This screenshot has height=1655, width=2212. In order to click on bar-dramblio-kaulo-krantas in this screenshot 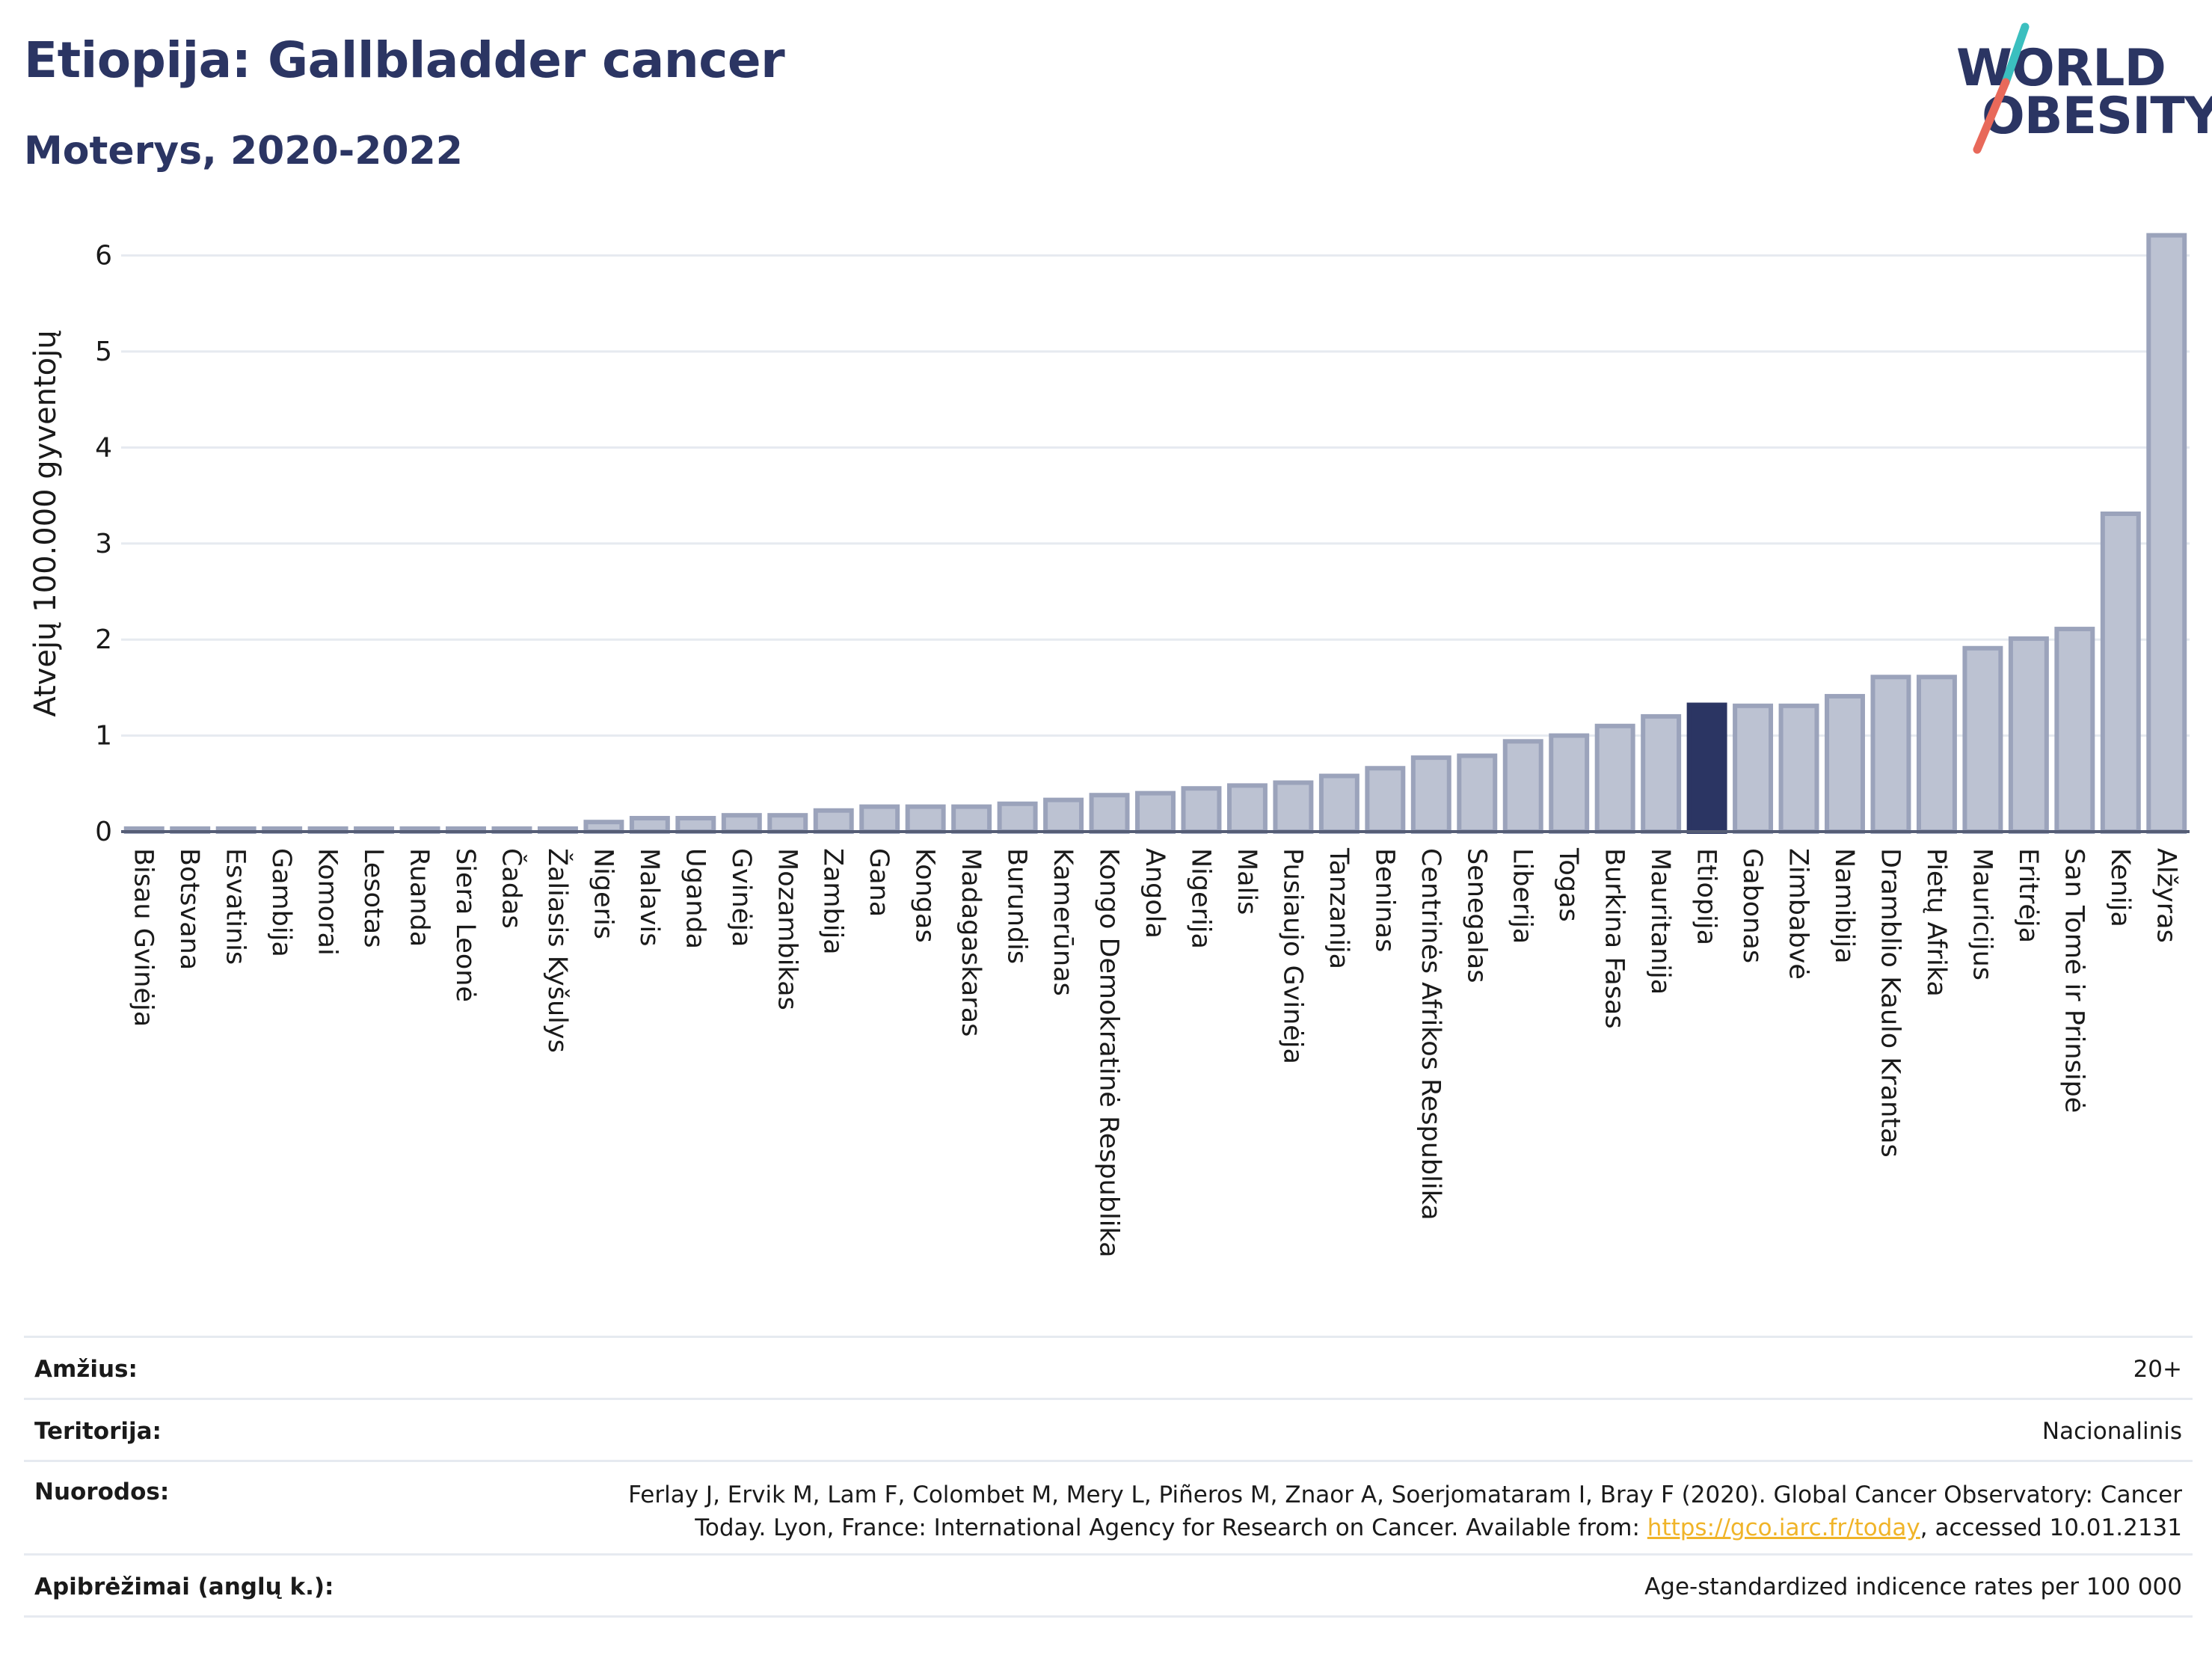, I will do `click(1891, 754)`.